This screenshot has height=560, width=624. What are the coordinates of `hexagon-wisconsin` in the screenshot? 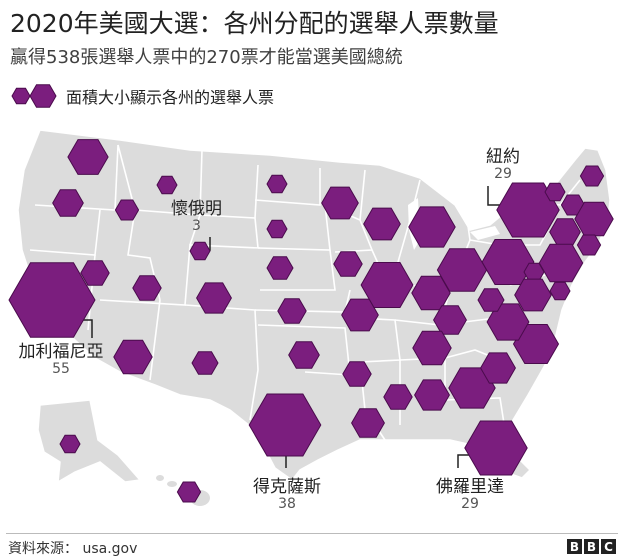 It's located at (382, 224).